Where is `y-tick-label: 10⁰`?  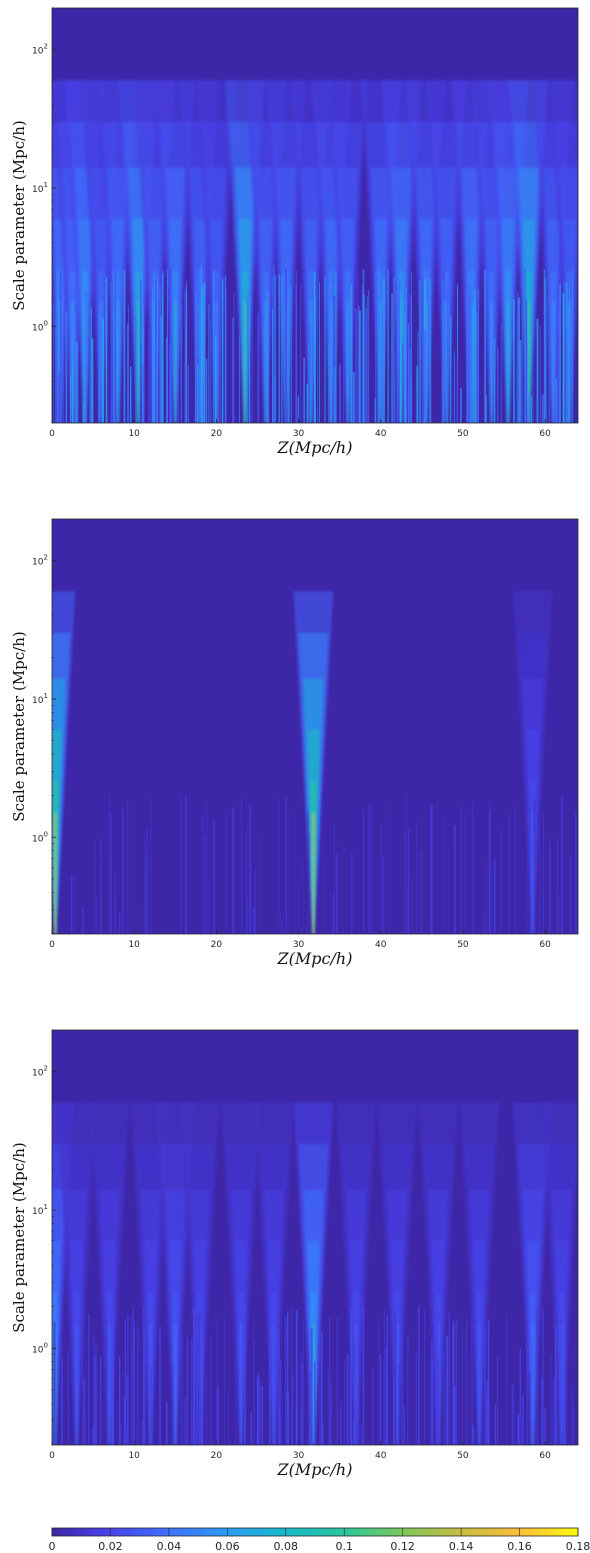
y-tick-label: 10⁰ is located at coordinates (40, 837).